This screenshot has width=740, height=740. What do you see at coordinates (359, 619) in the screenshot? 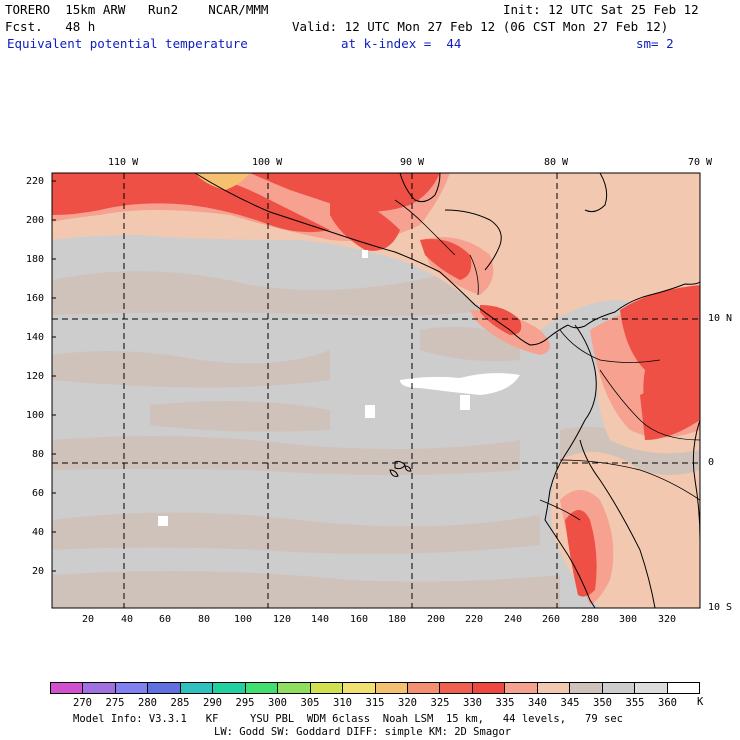
I see `x-tick-label: 160` at bounding box center [359, 619].